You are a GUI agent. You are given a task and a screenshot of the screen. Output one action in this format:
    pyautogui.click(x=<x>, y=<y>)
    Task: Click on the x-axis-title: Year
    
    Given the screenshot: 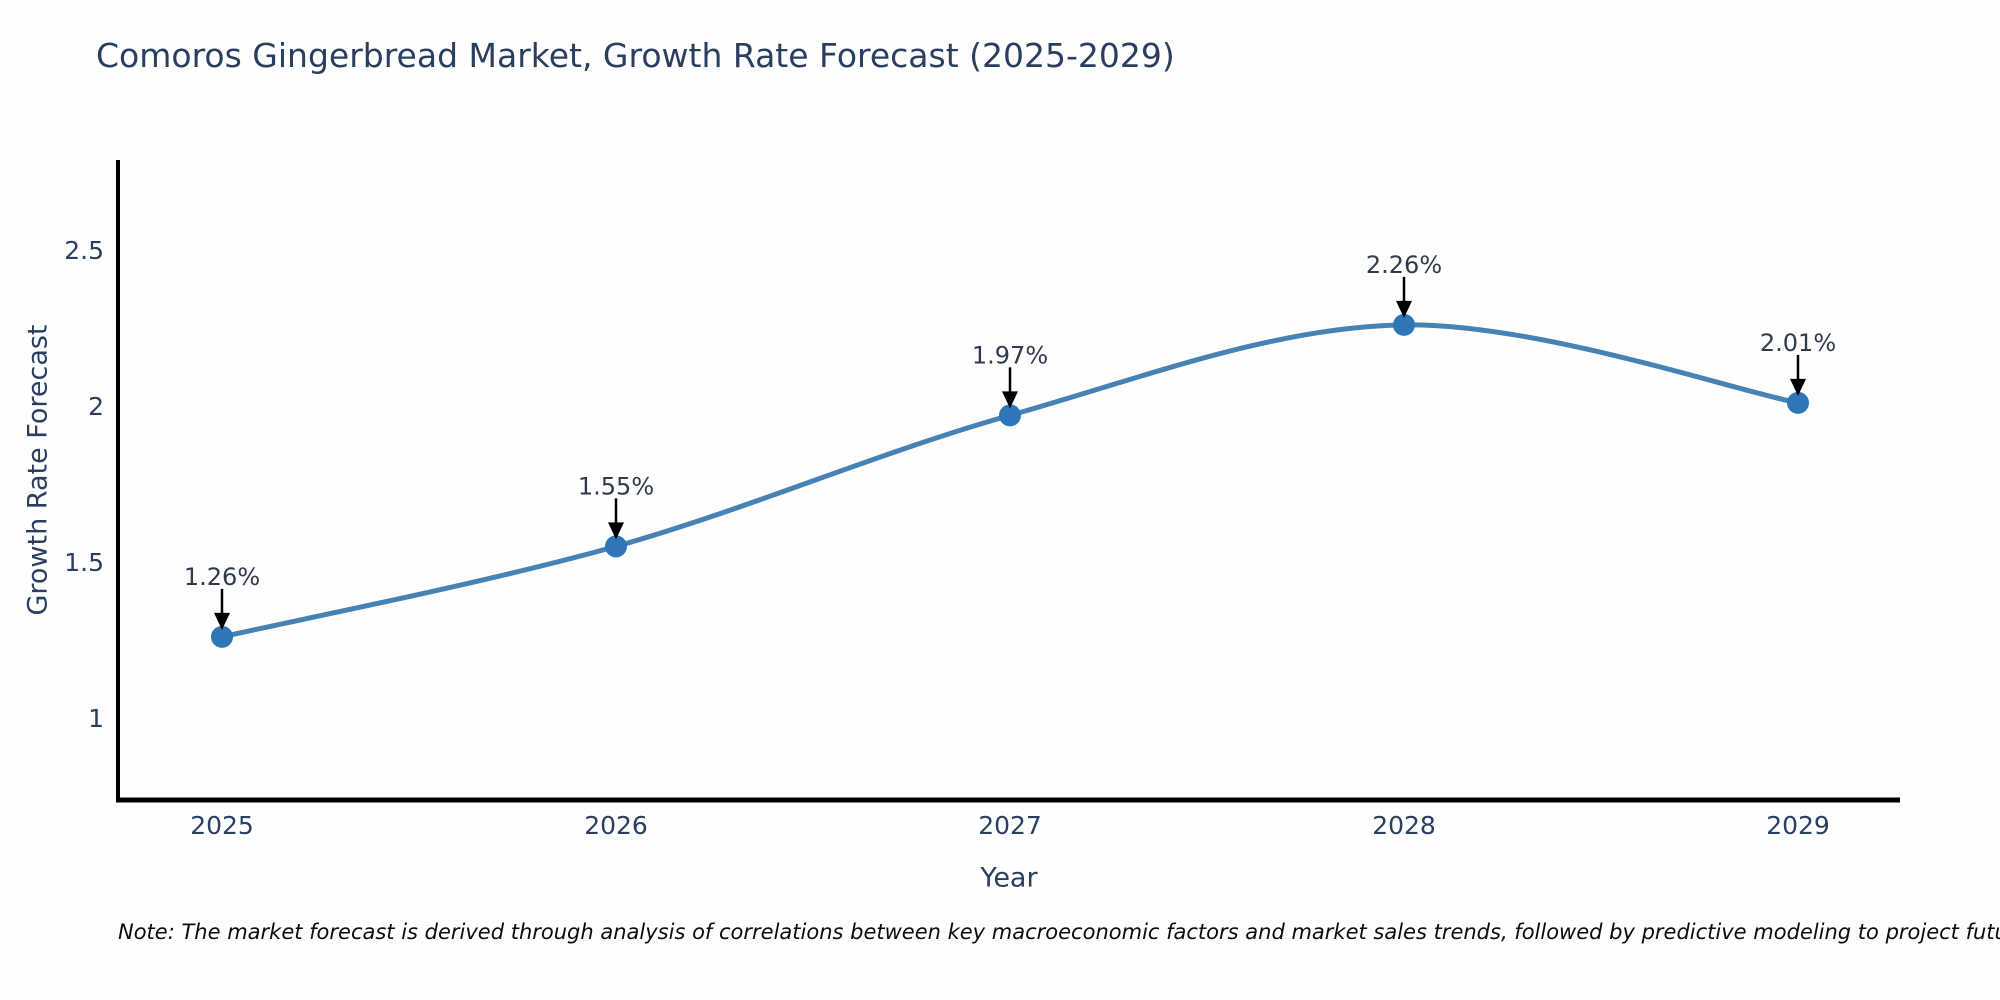 What is the action you would take?
    pyautogui.click(x=1009, y=878)
    